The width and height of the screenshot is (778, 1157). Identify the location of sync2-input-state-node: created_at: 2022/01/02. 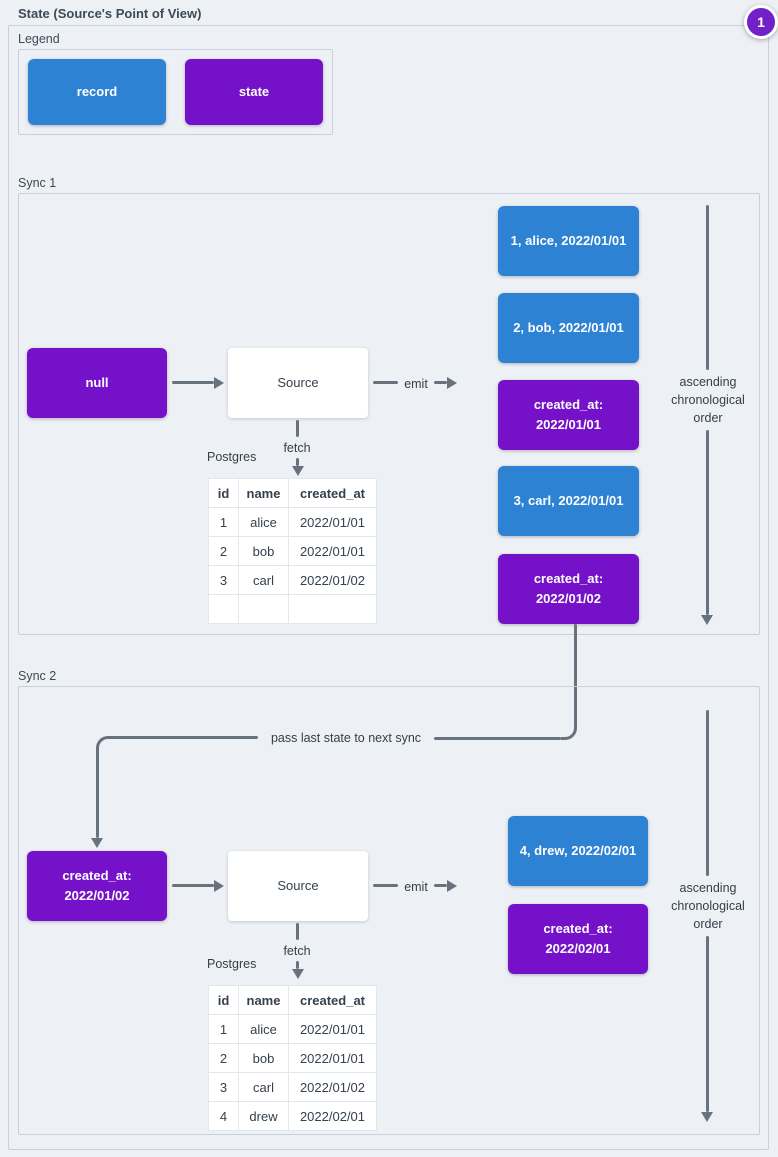
(97, 886).